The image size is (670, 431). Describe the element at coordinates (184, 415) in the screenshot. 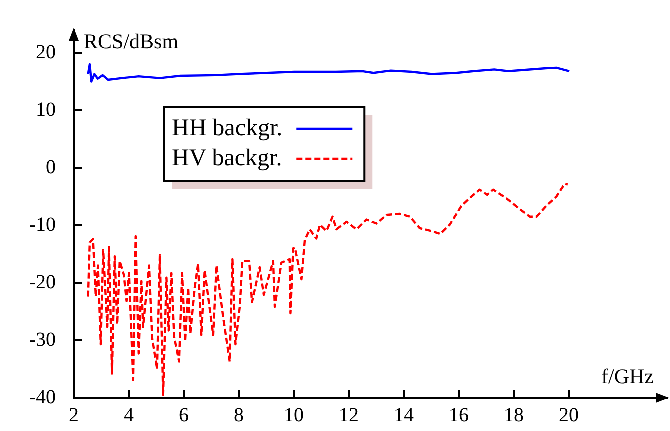

I see `x-tick-label: 6` at that location.